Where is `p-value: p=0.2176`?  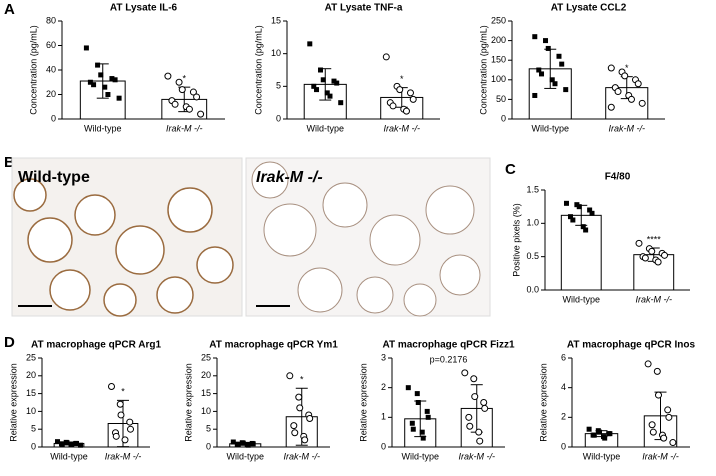 p-value: p=0.2176 is located at coordinates (449, 359).